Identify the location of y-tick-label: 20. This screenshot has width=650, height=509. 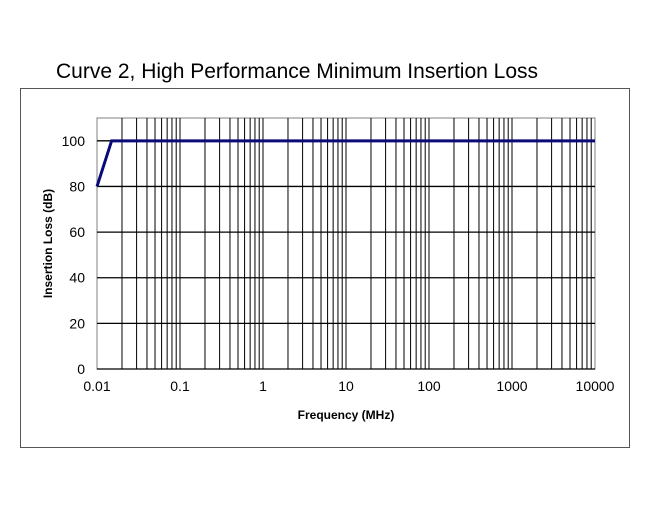
(77, 323).